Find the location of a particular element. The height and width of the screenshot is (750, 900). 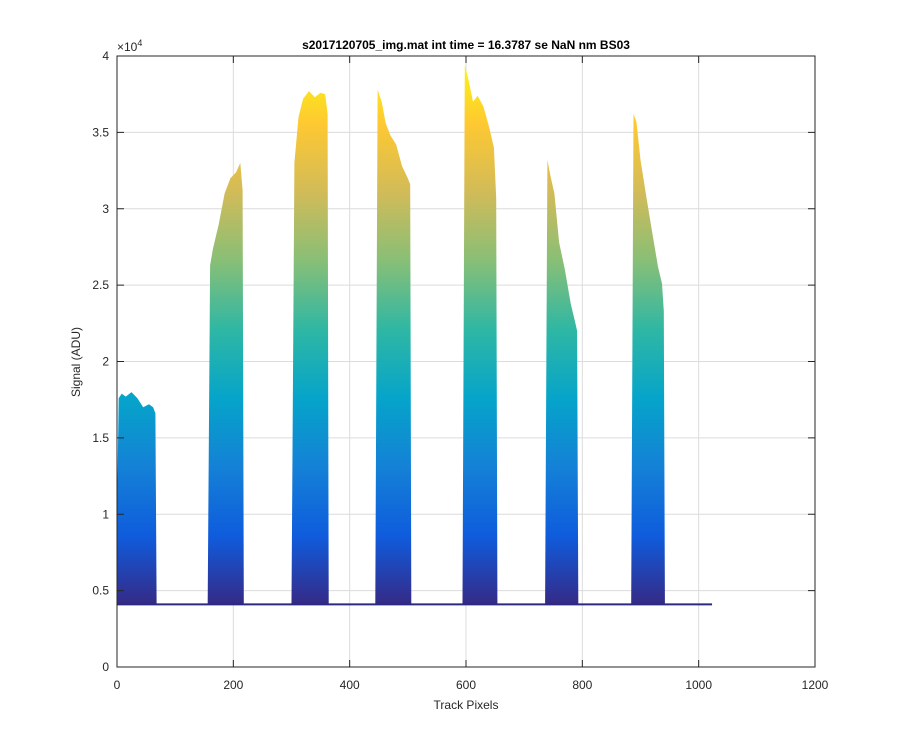

x-tick-label: 0 is located at coordinates (117, 685).